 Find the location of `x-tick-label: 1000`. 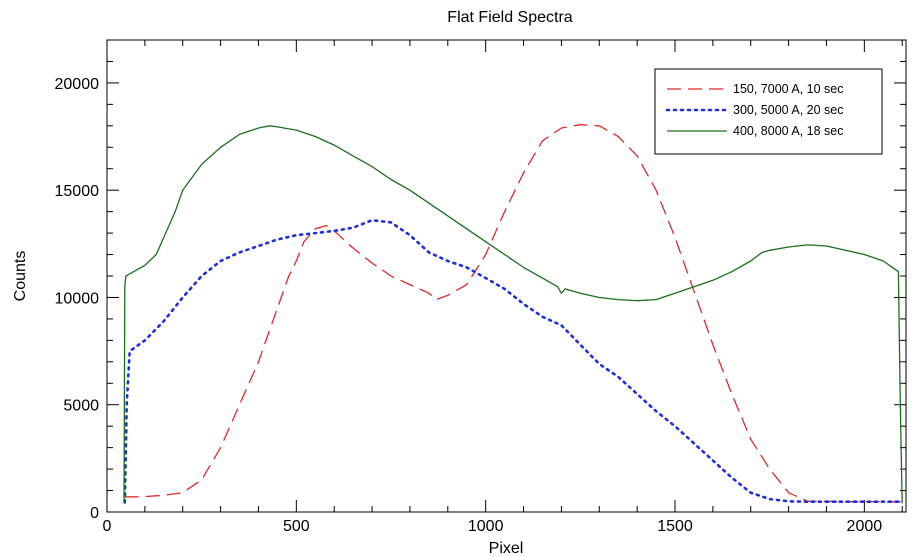

x-tick-label: 1000 is located at coordinates (486, 526).